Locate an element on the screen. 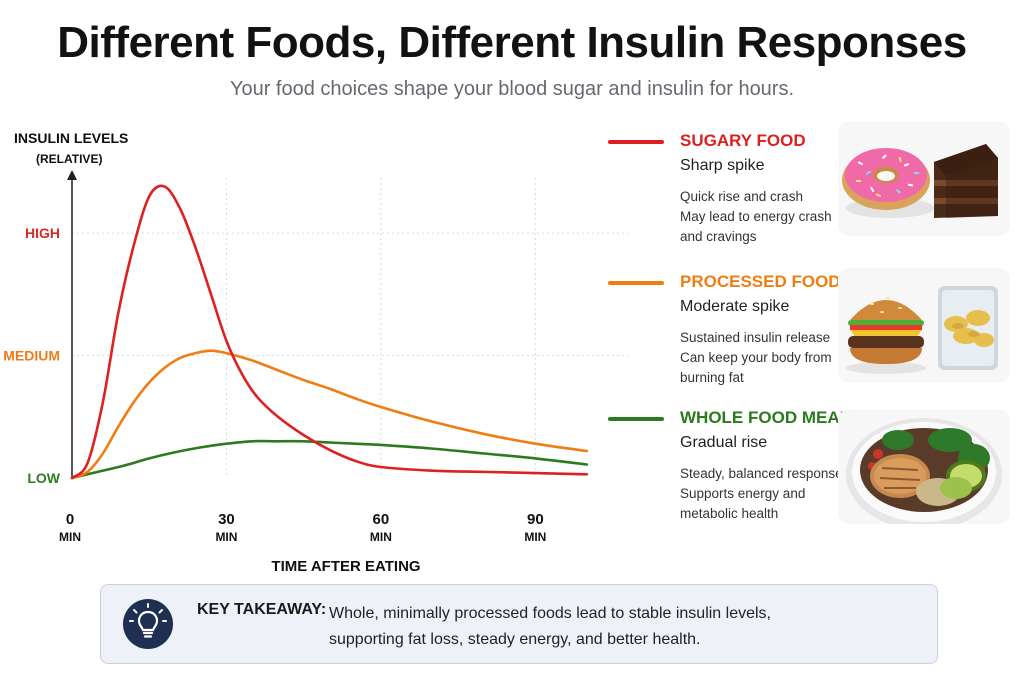 The width and height of the screenshot is (1024, 683). y-axis-label: INSULIN LEVELS is located at coordinates (71, 138).